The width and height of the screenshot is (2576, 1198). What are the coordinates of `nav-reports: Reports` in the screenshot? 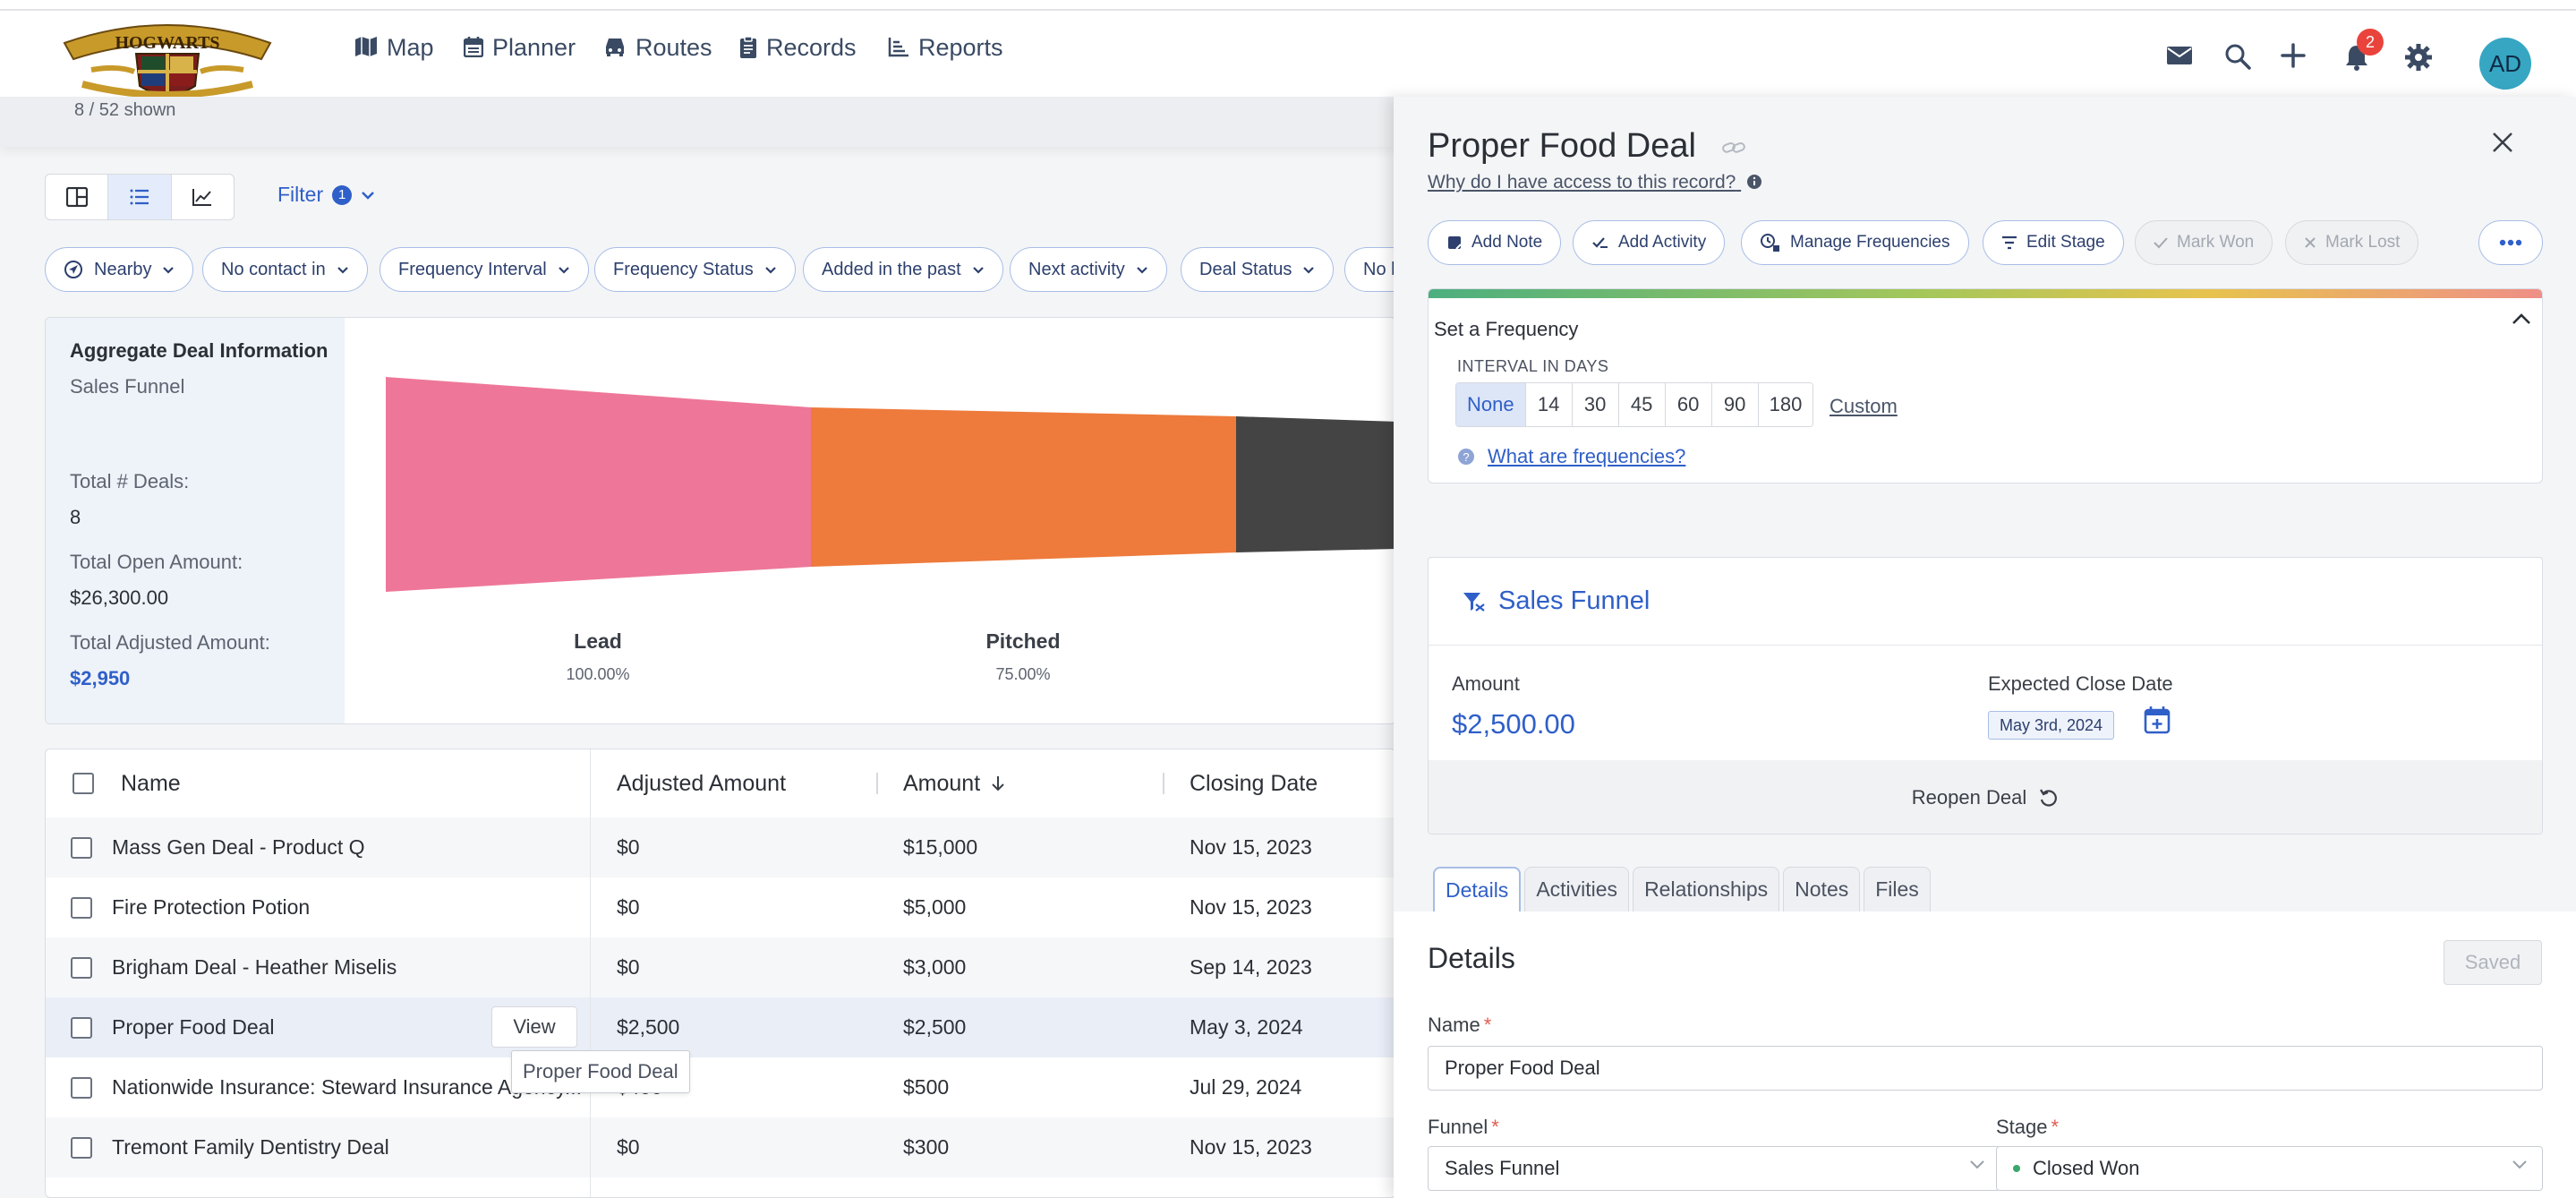 It's located at (945, 70).